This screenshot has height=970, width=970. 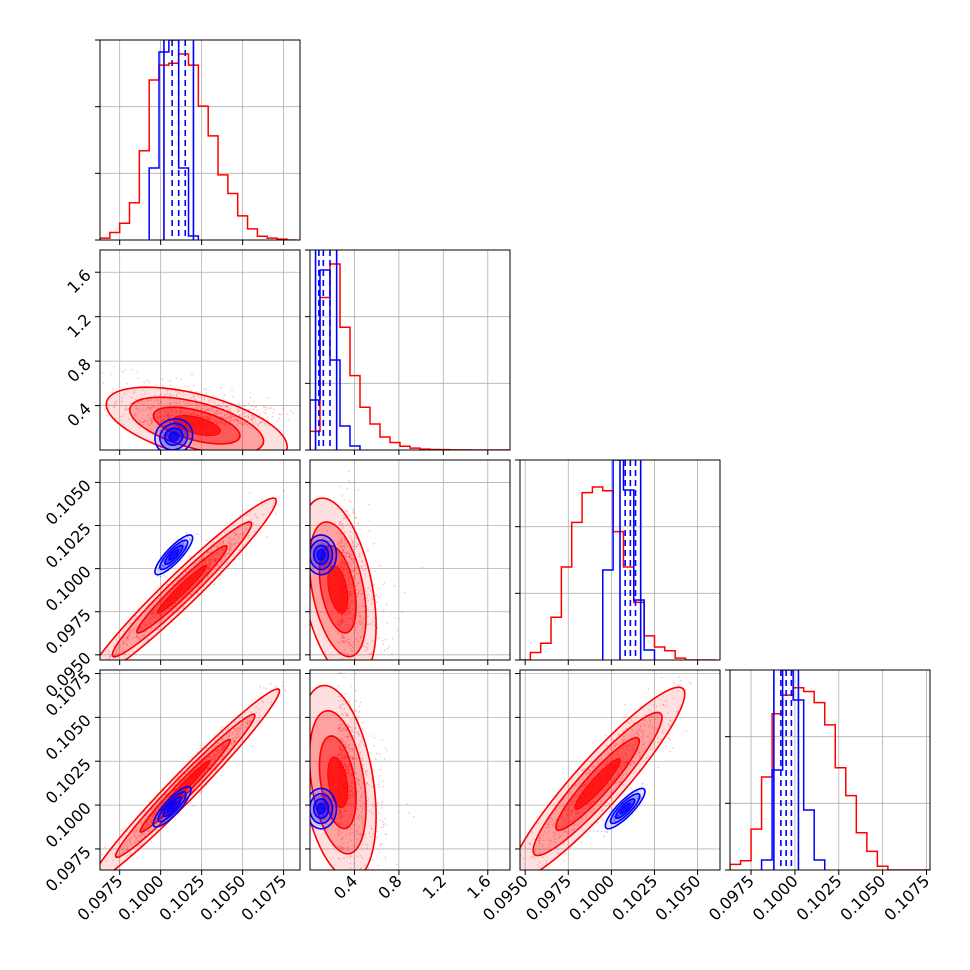 I want to click on hist-red, so click(x=830, y=778).